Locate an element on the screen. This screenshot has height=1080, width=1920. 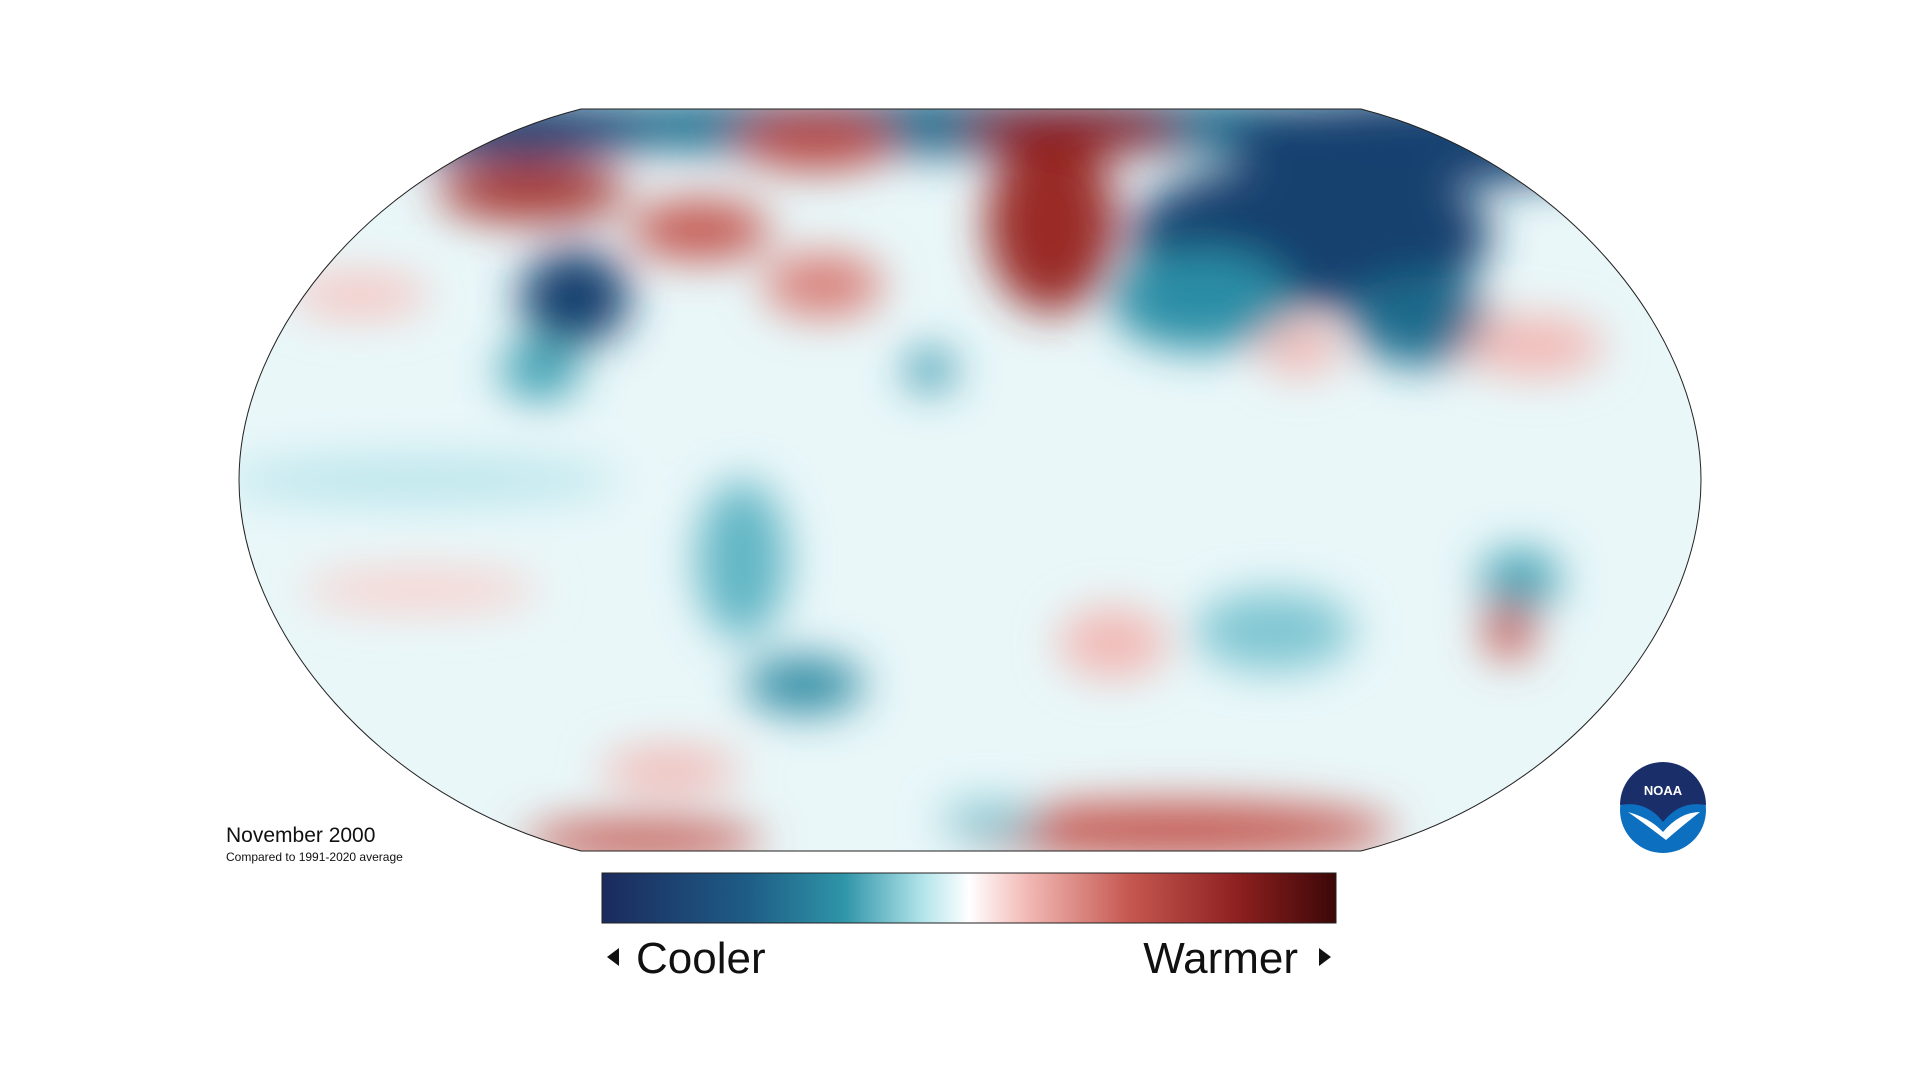
arrow-left is located at coordinates (613, 957).